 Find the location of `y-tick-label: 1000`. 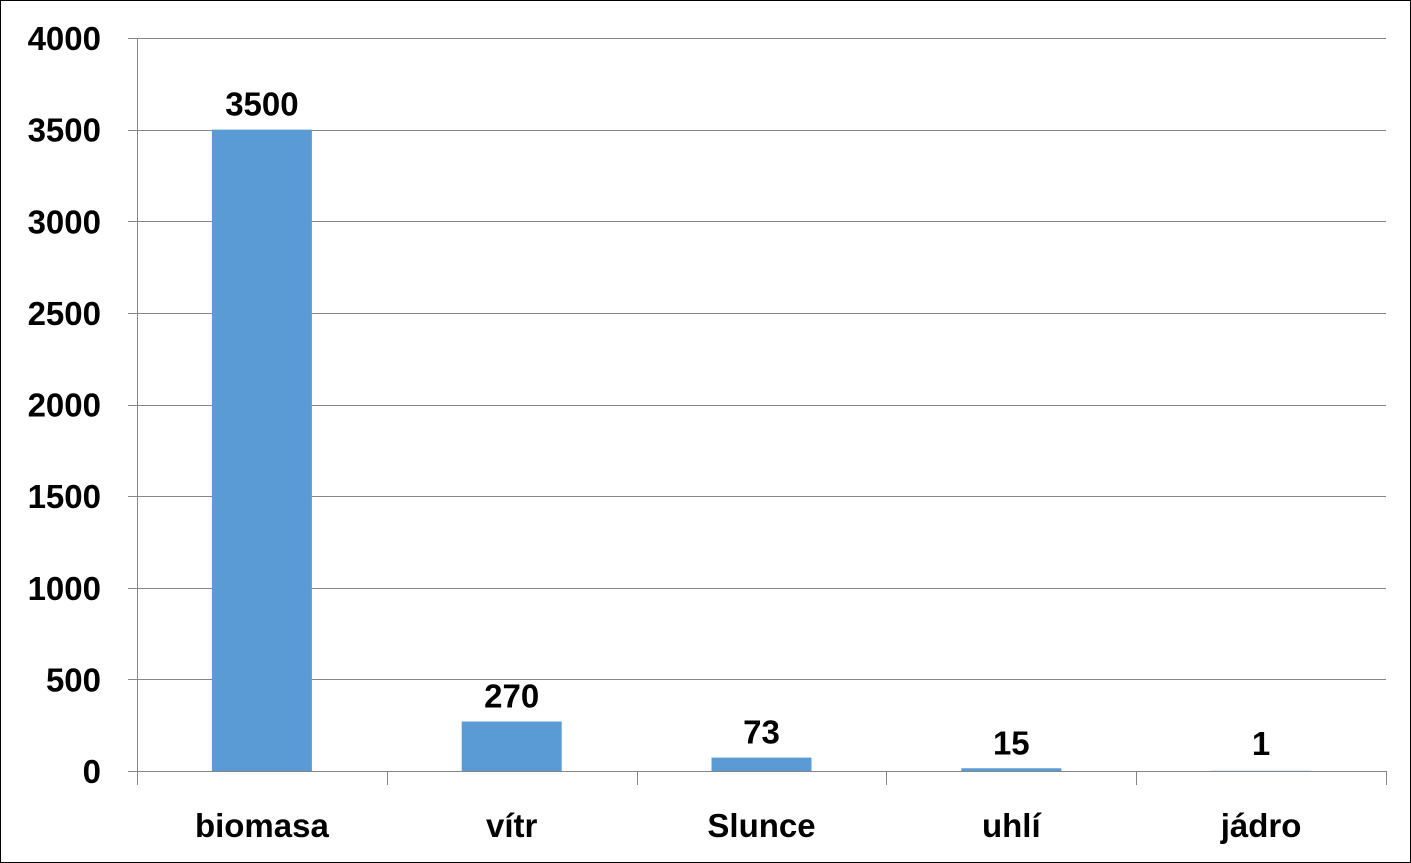

y-tick-label: 1000 is located at coordinates (64, 588).